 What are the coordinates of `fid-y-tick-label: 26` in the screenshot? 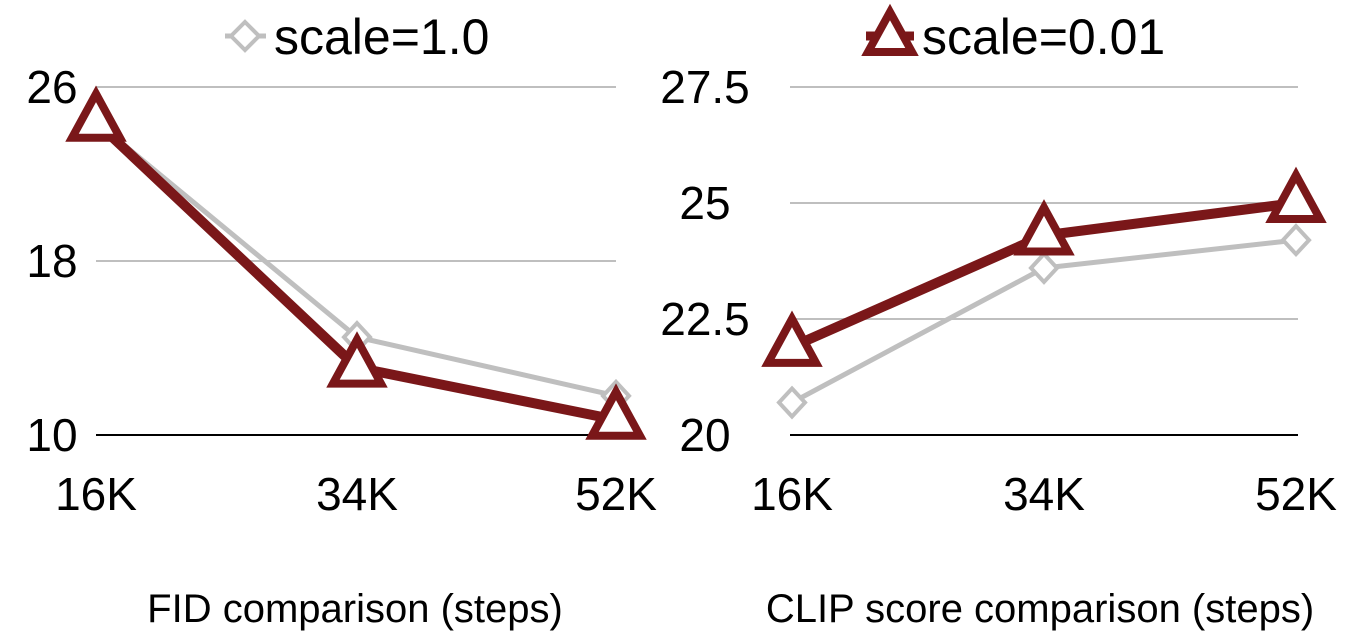 It's located at (51, 87).